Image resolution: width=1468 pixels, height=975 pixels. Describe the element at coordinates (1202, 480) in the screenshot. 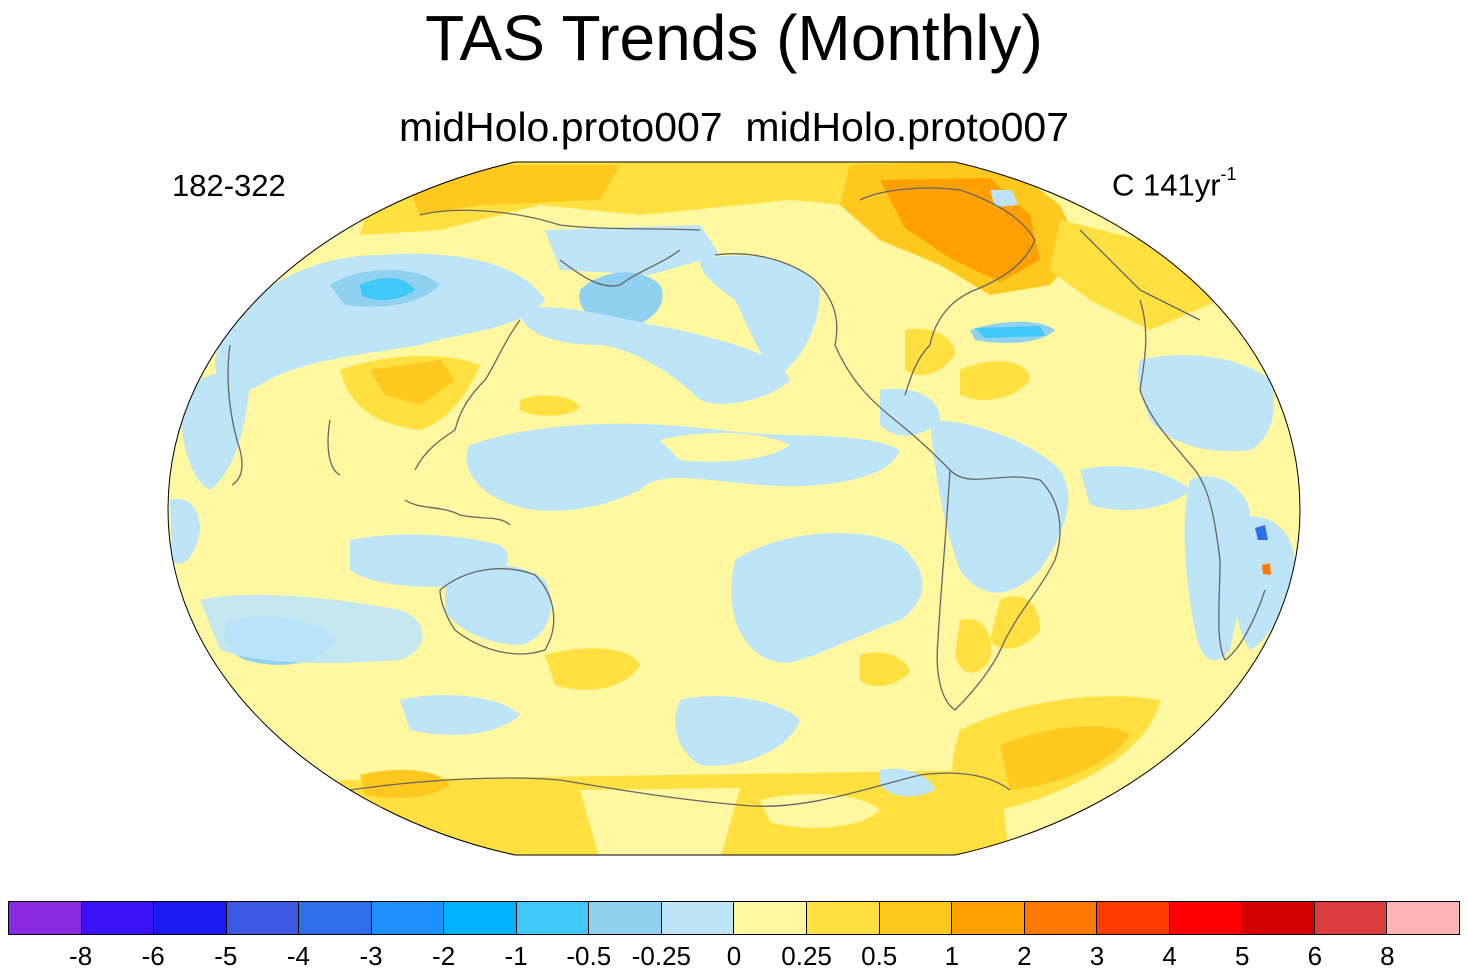

I see `africa-coast` at that location.